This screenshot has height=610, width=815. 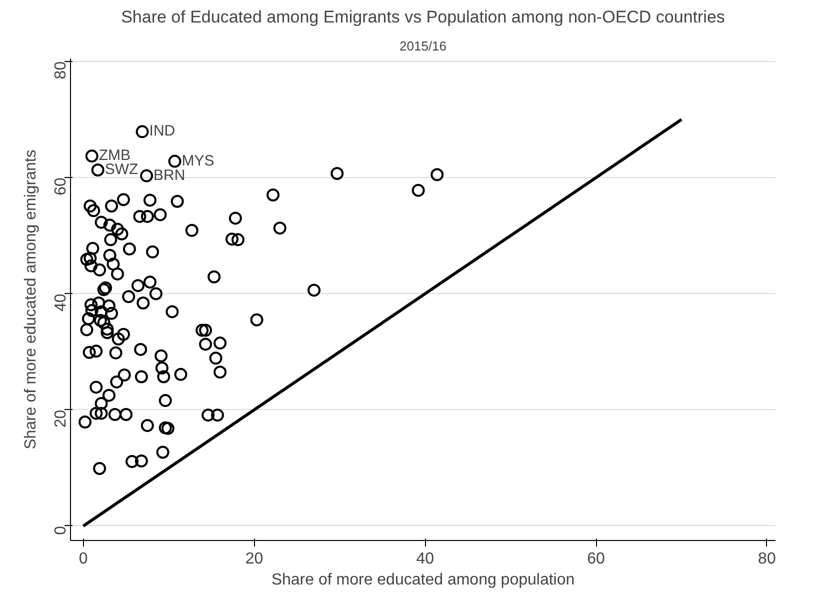 I want to click on annotation: BRN, so click(x=170, y=175).